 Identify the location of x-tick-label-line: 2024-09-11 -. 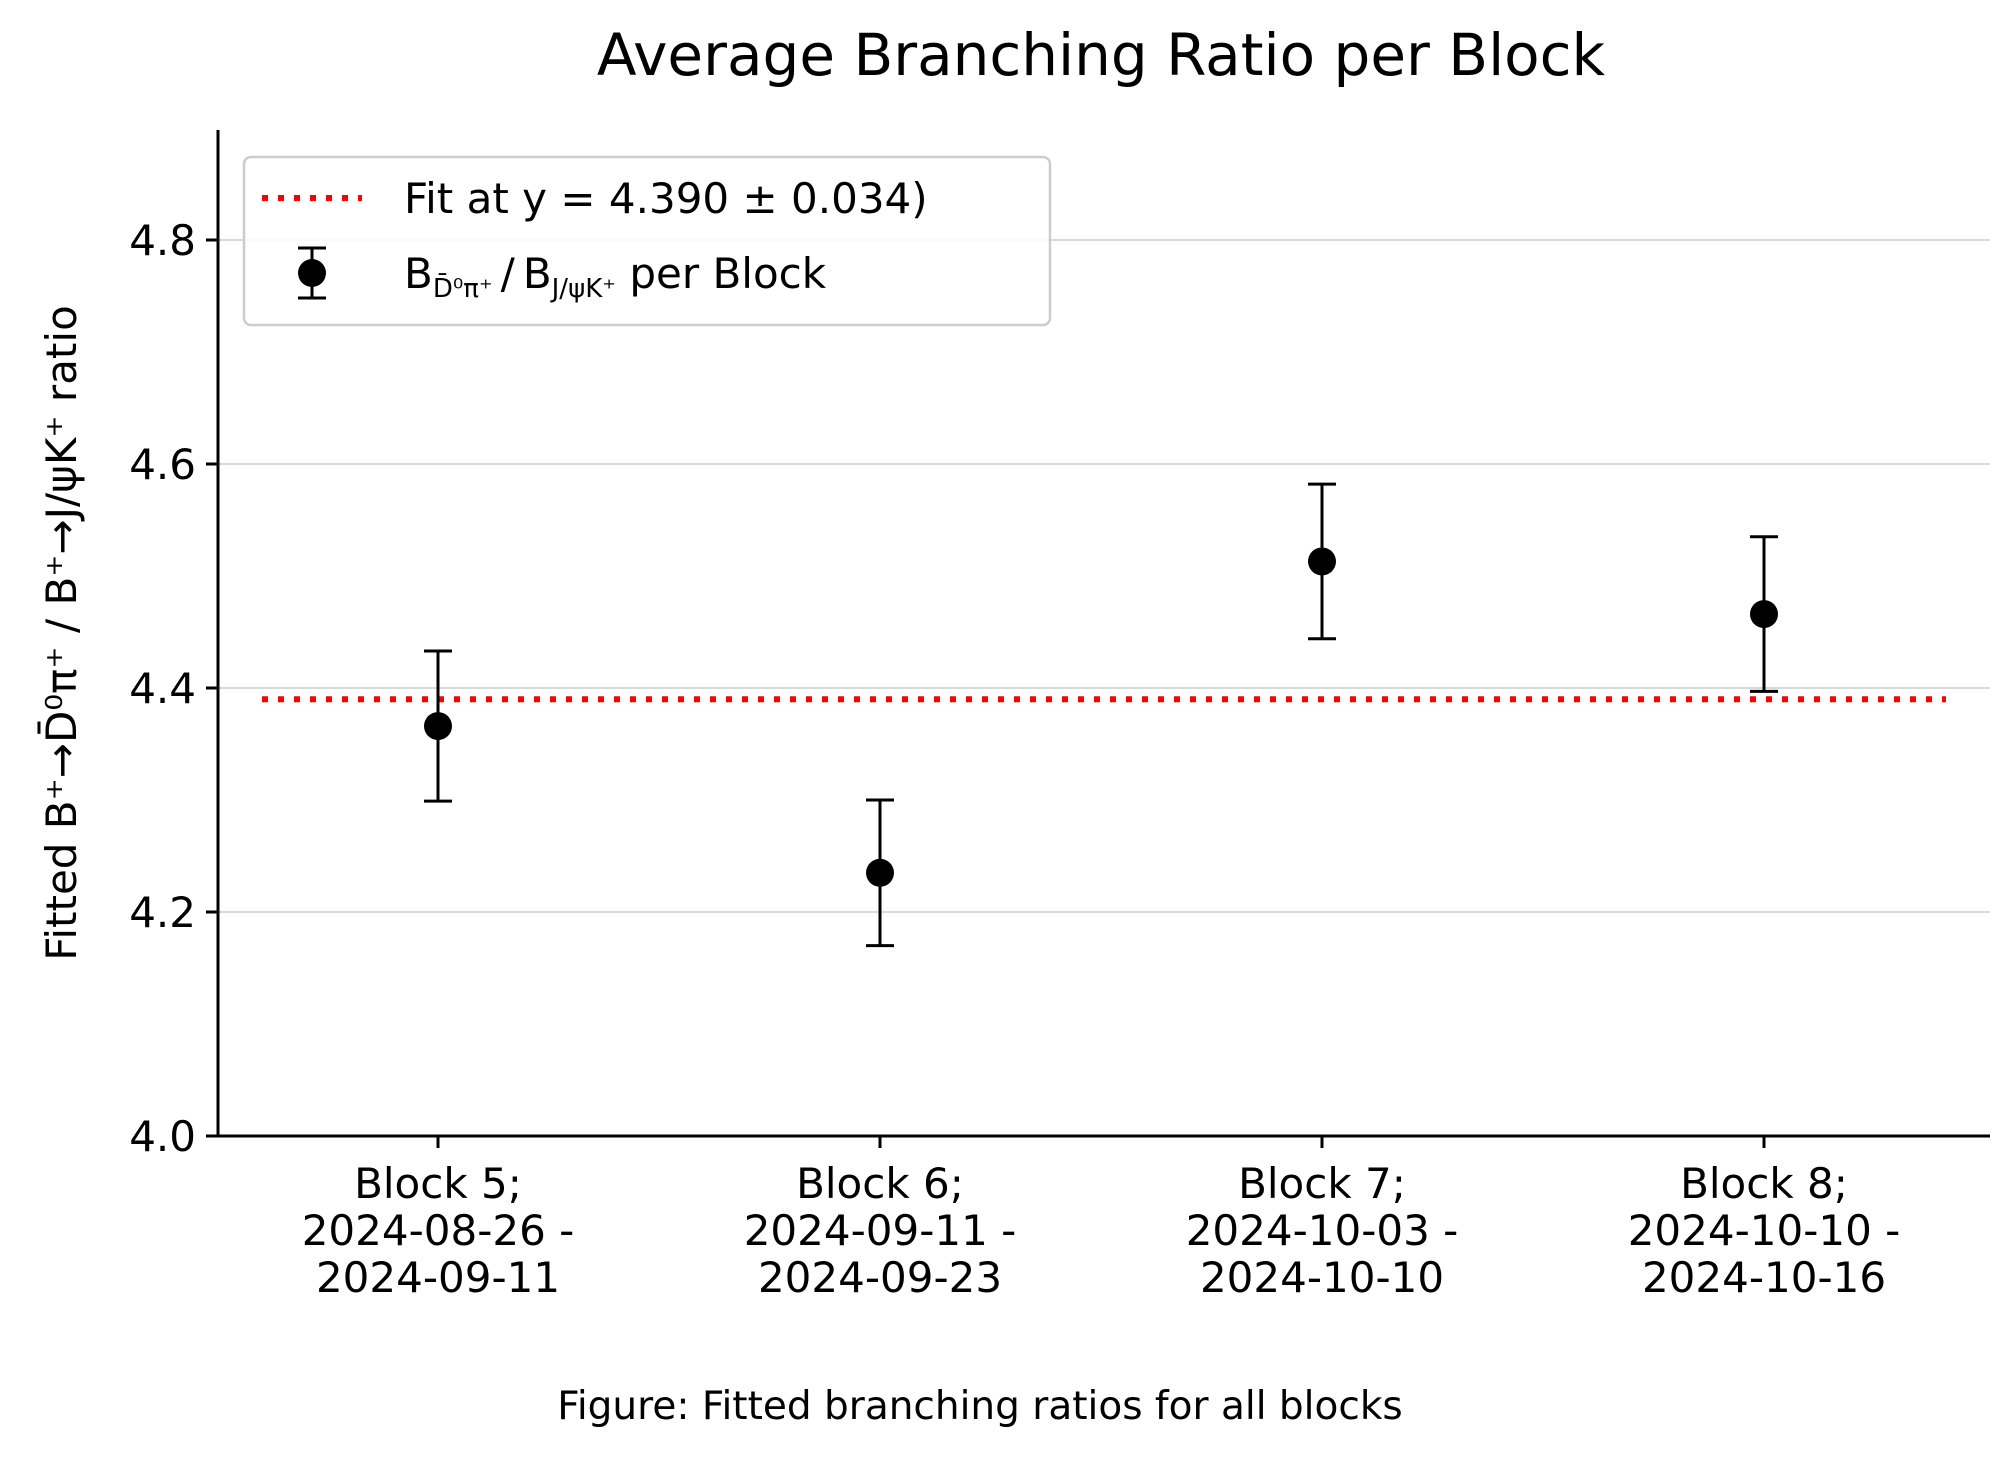
(880, 1230).